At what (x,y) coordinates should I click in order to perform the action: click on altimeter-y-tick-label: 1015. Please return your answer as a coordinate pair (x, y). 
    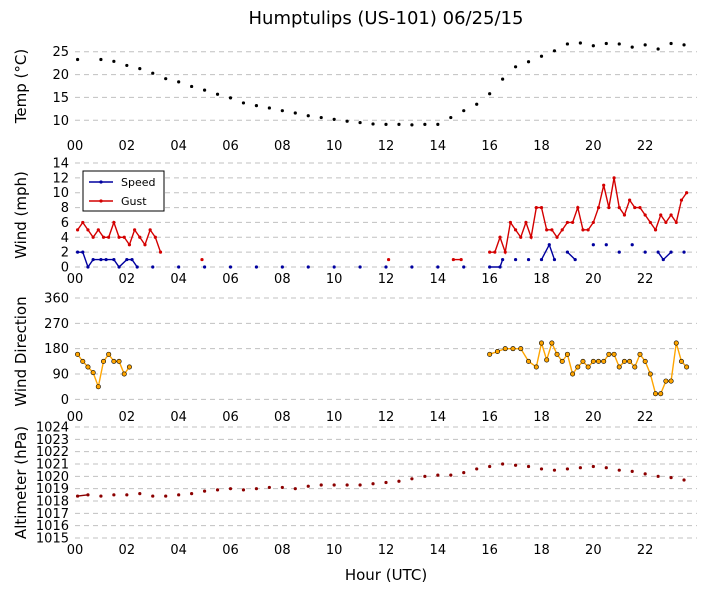
    Looking at the image, I should click on (52, 539).